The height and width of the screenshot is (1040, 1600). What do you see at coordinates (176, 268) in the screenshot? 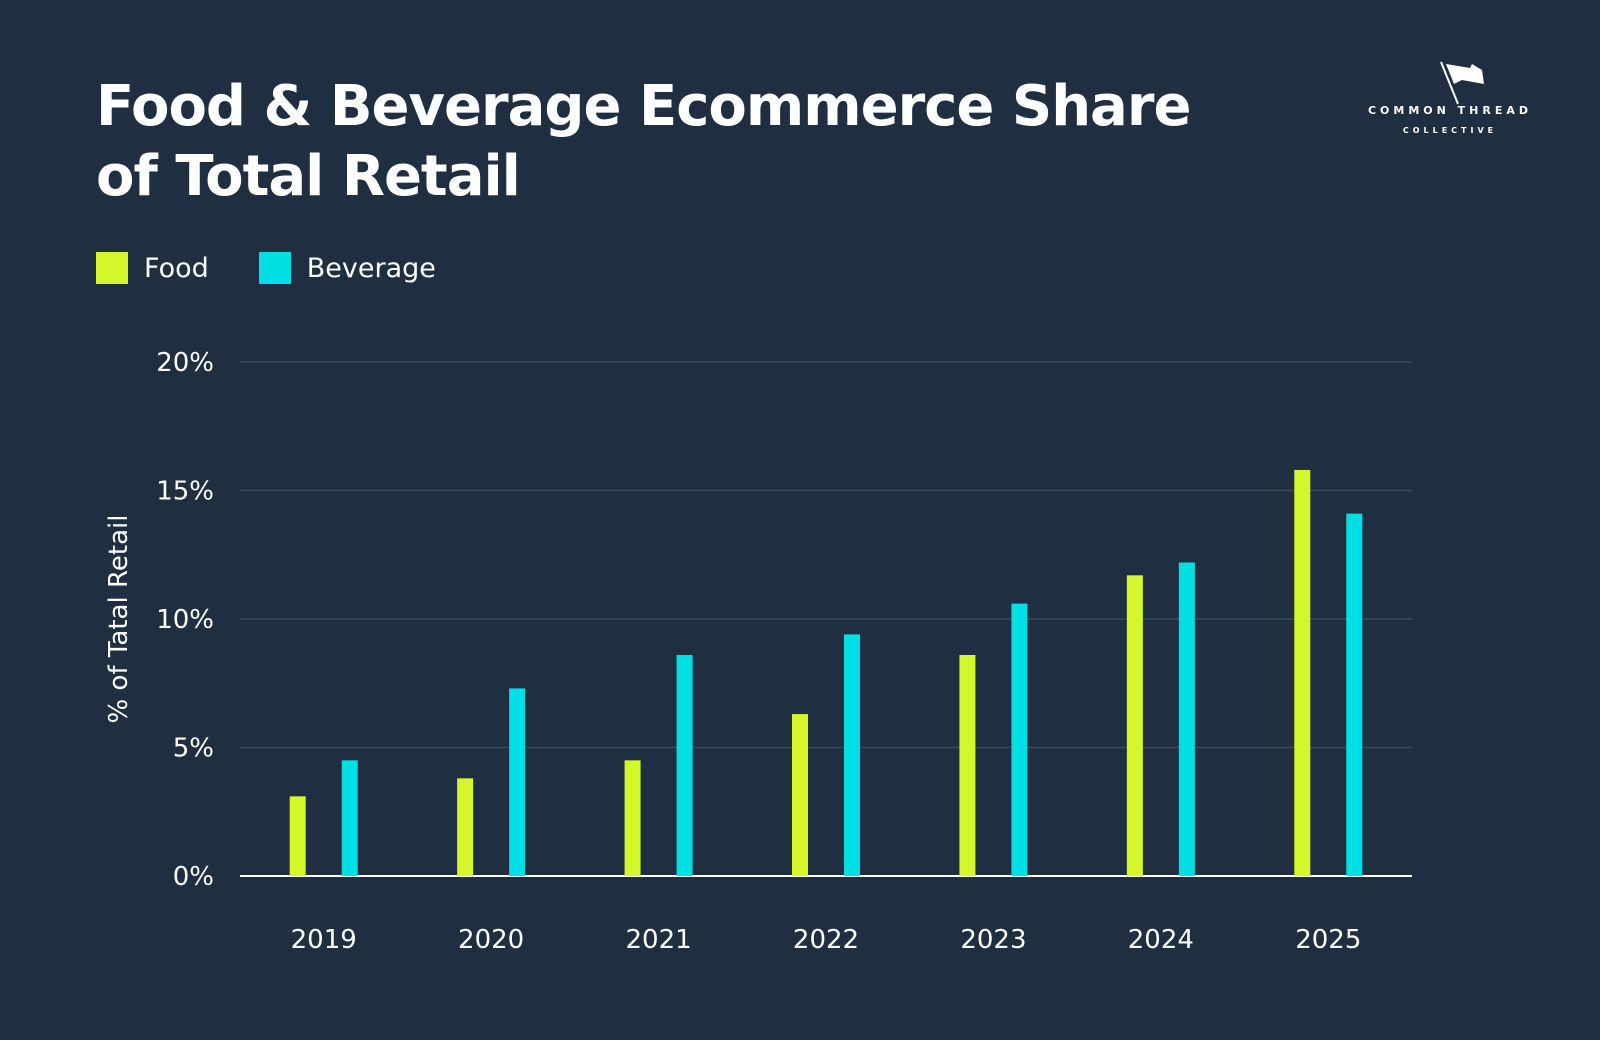
I see `legend-label-food: Food` at bounding box center [176, 268].